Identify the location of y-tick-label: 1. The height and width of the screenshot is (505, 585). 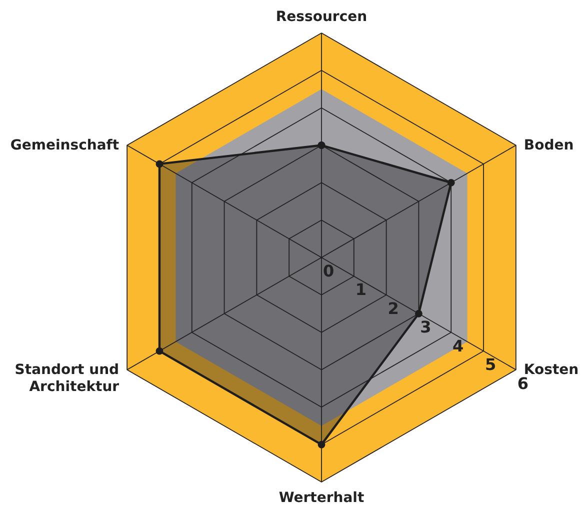
(360, 290).